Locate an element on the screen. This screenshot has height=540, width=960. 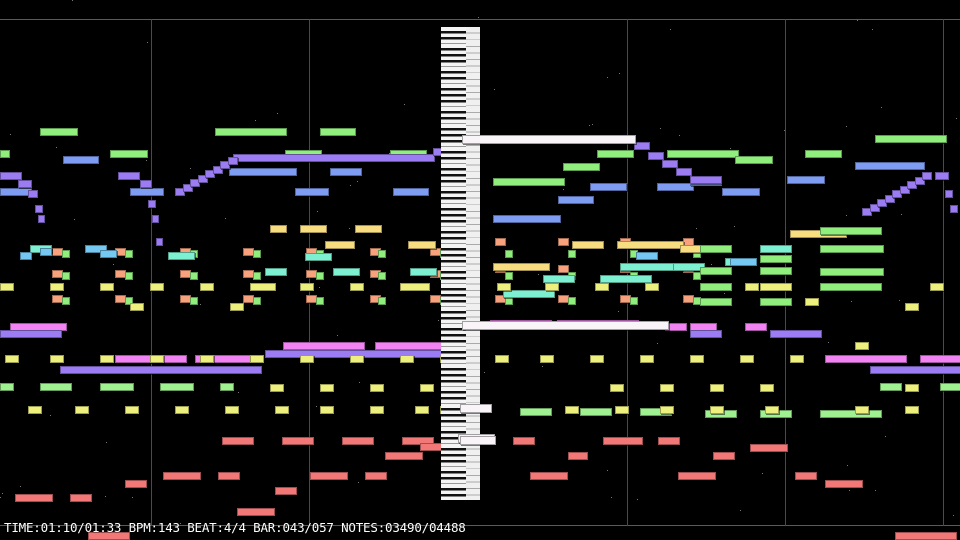
bar-label: BAR: is located at coordinates (268, 527).